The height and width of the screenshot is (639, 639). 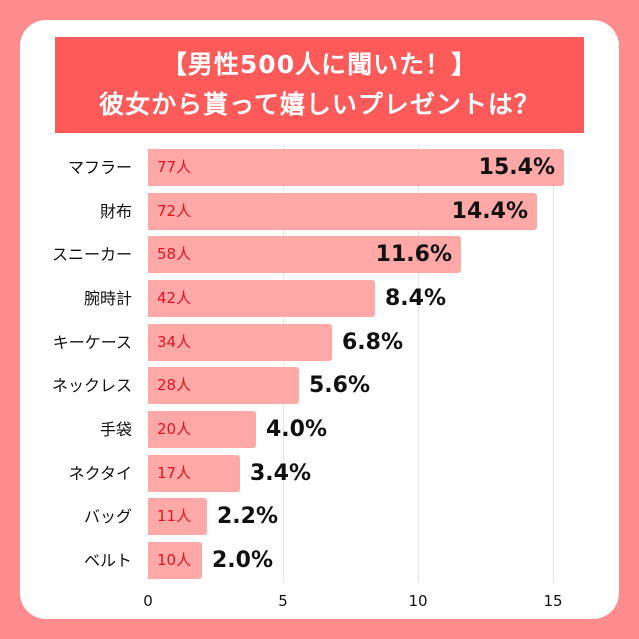 I want to click on count-label: 77人, so click(x=174, y=167).